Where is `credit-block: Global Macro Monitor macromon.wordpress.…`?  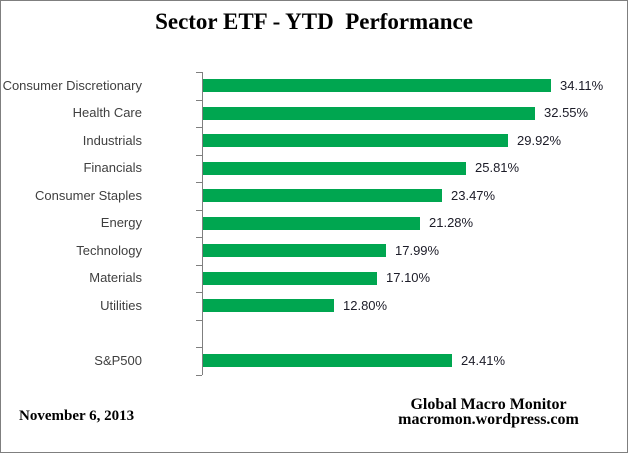 credit-block: Global Macro Monitor macromon.wordpress.… is located at coordinates (488, 412).